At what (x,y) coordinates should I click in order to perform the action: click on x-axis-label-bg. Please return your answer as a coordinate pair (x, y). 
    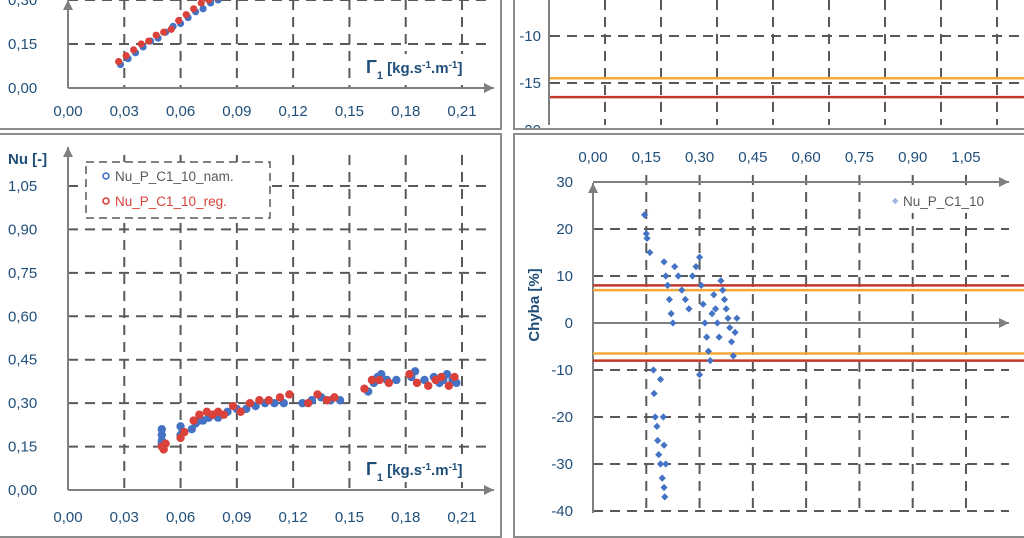
    Looking at the image, I should click on (424, 67).